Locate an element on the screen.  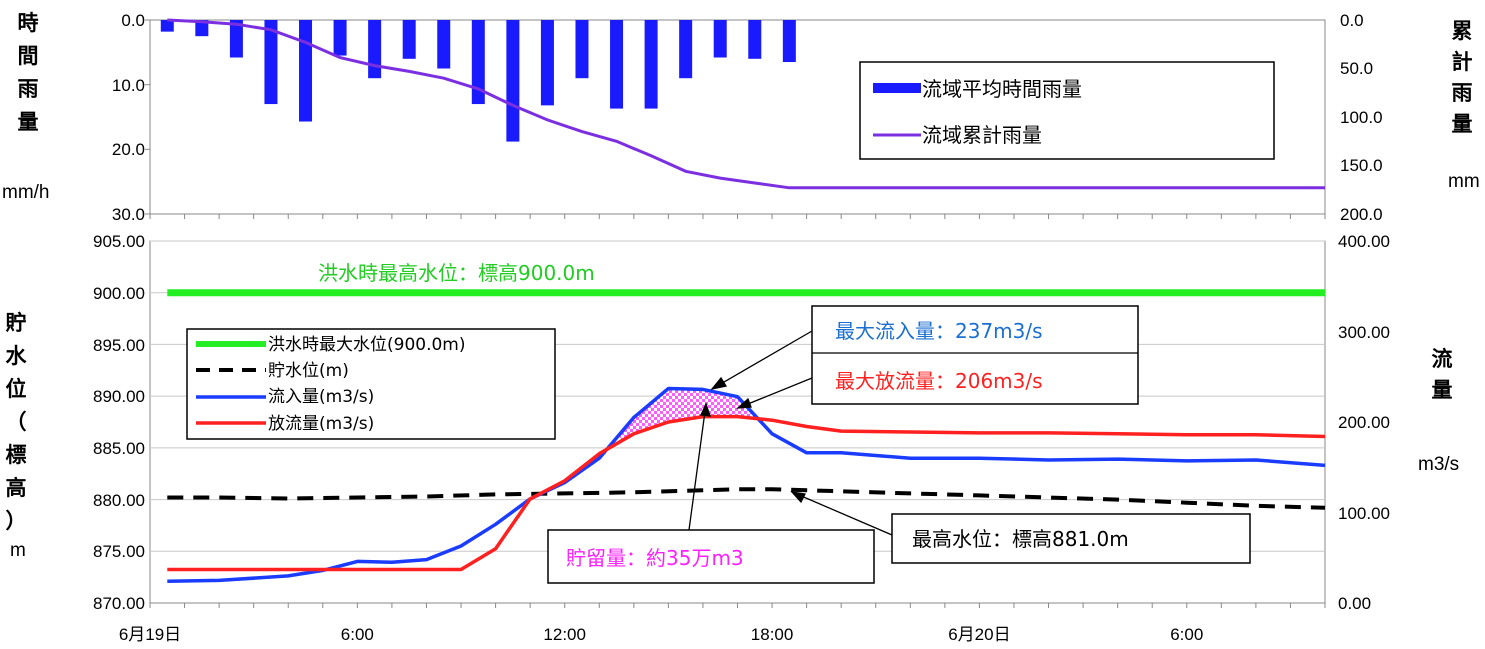
max-inflow-label: 最大流入量：237m3/s is located at coordinates (939, 331).